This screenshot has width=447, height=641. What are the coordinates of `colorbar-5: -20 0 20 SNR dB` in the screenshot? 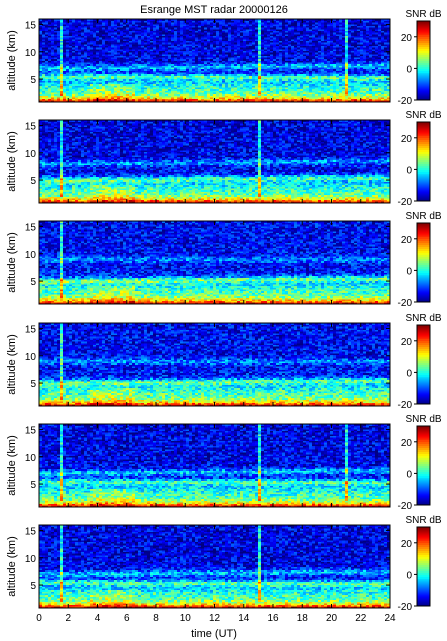 It's located at (420, 463).